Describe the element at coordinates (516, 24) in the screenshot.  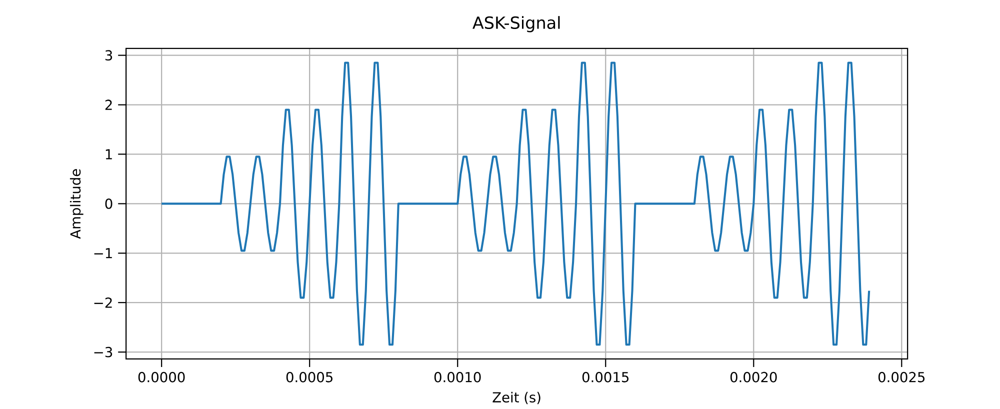
I see `chart-title: ASK-Signal` at that location.